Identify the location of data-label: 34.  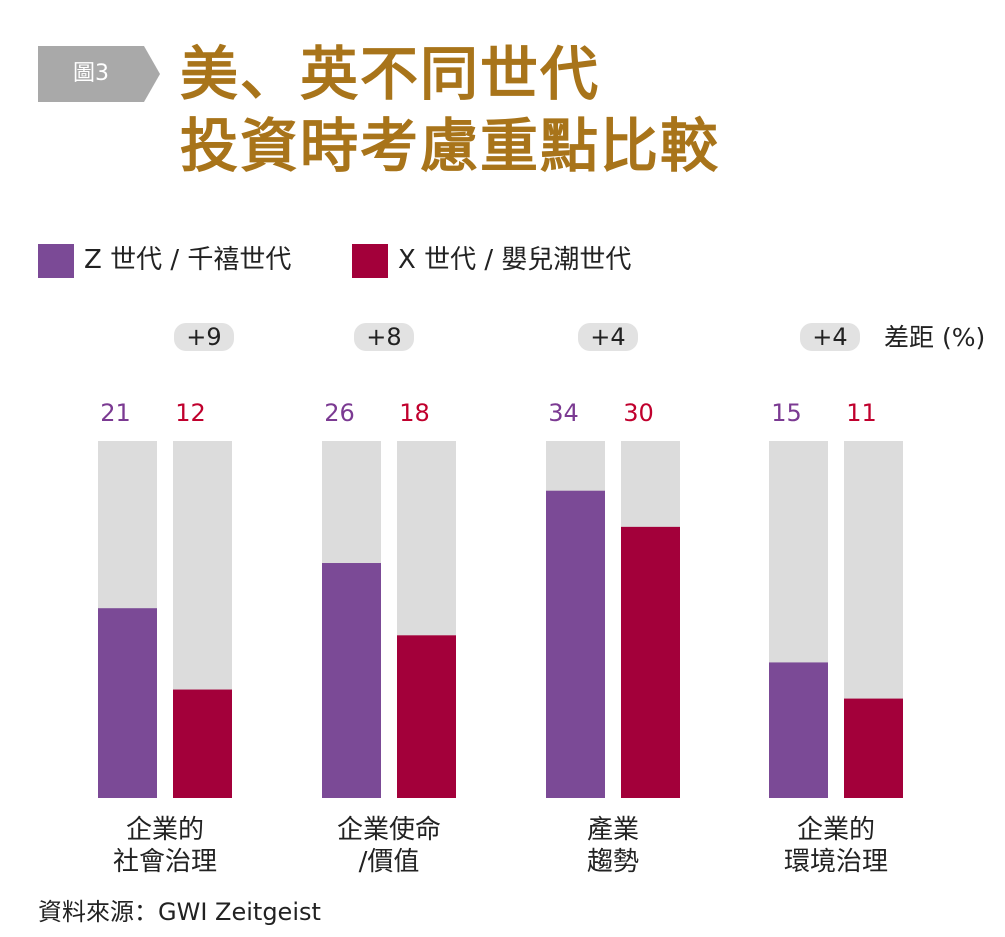
(563, 413).